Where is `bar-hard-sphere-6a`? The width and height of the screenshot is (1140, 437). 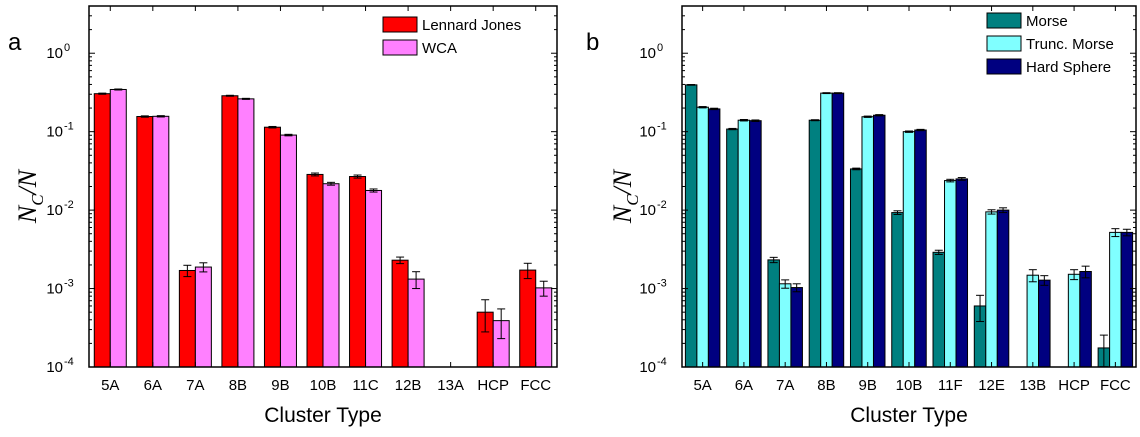 bar-hard-sphere-6a is located at coordinates (755, 244).